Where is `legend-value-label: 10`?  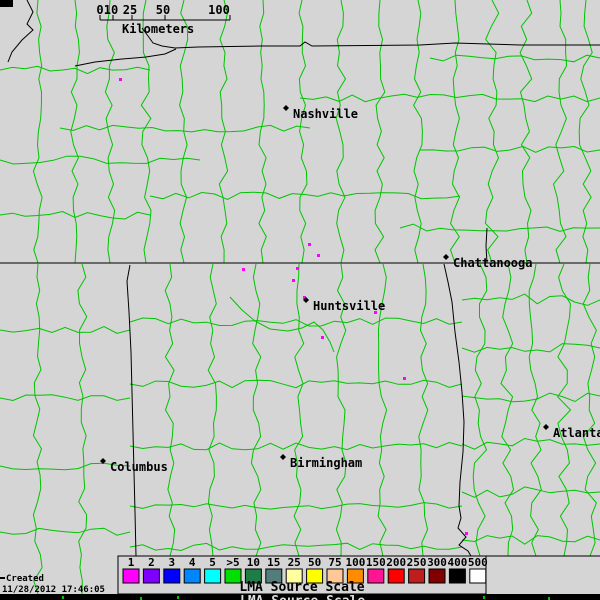
legend-value-label: 10 is located at coordinates (253, 562).